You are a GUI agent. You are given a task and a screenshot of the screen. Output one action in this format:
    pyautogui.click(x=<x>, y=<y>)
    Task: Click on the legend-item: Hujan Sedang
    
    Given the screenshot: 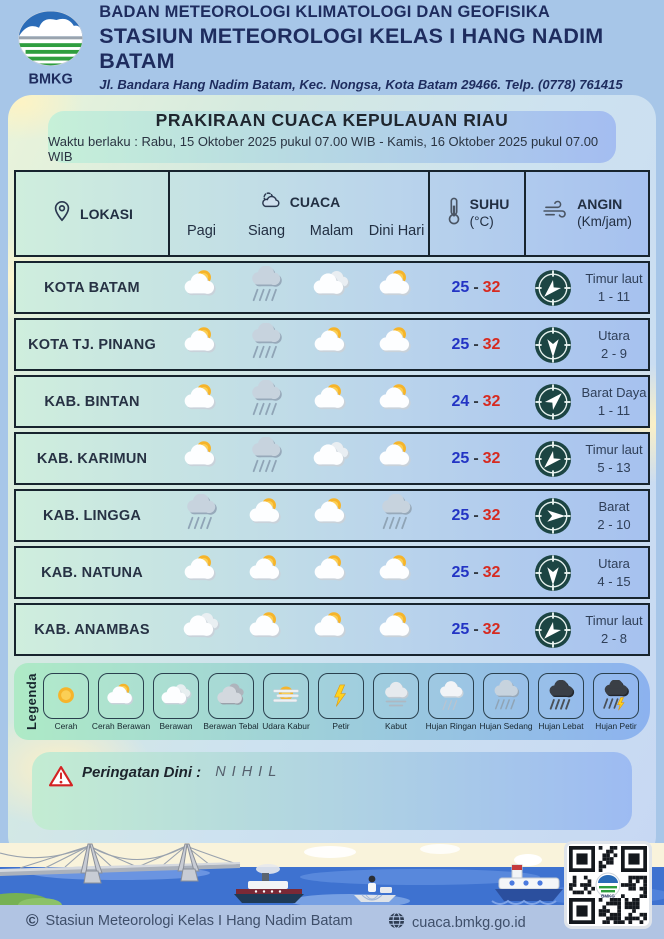 What is the action you would take?
    pyautogui.click(x=506, y=701)
    